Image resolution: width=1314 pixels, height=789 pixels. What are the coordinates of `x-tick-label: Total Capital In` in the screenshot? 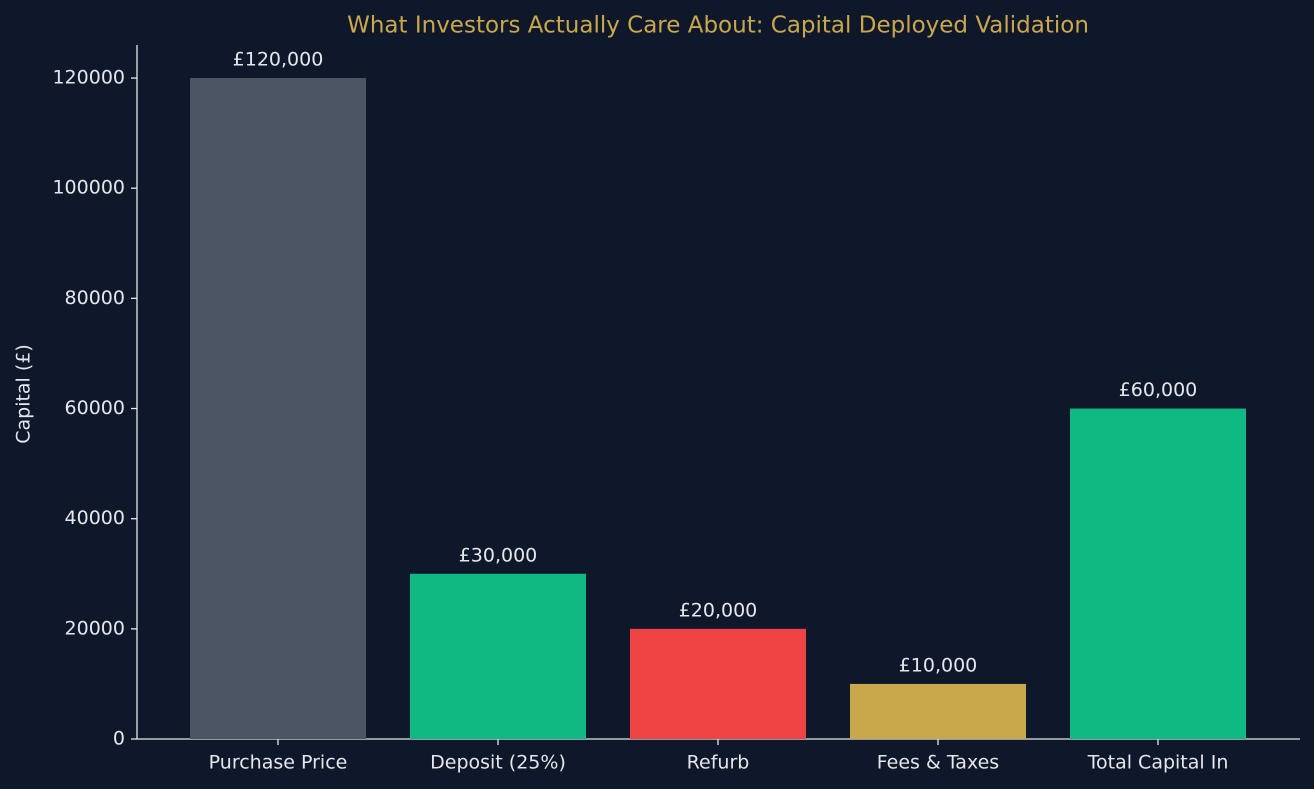 It's located at (1158, 763).